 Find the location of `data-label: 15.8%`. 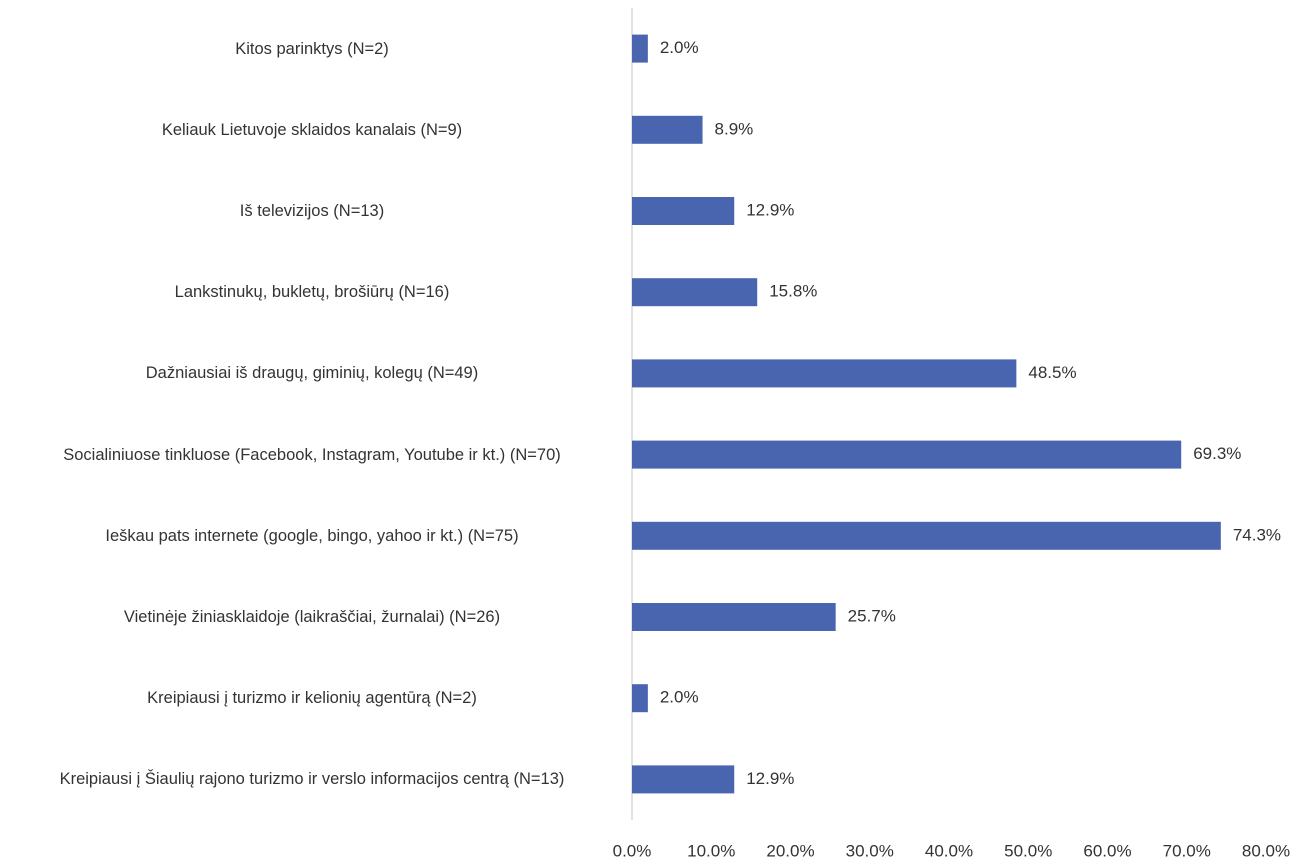

data-label: 15.8% is located at coordinates (793, 291).